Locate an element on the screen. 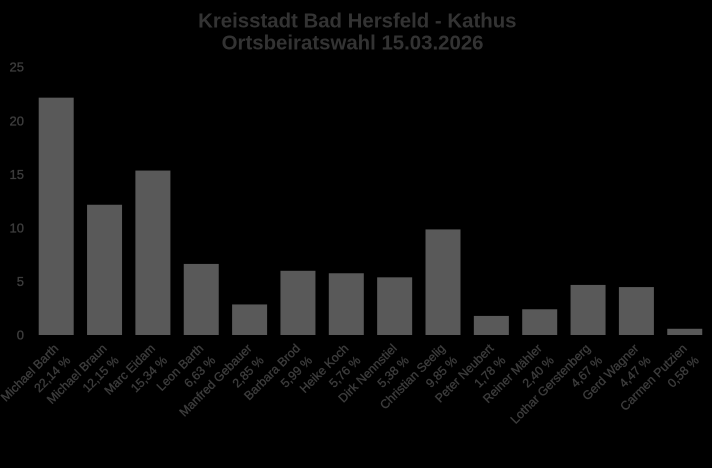 The height and width of the screenshot is (468, 712). svg-text: 15 is located at coordinates (17, 174).